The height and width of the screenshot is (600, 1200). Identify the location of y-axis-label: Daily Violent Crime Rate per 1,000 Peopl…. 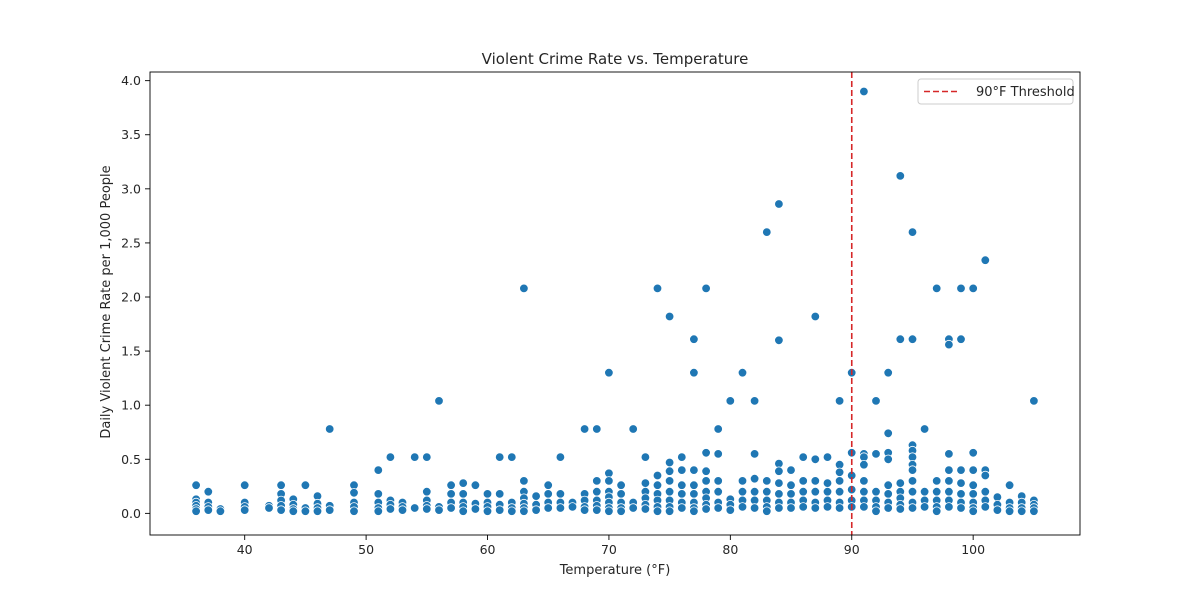
(106, 301).